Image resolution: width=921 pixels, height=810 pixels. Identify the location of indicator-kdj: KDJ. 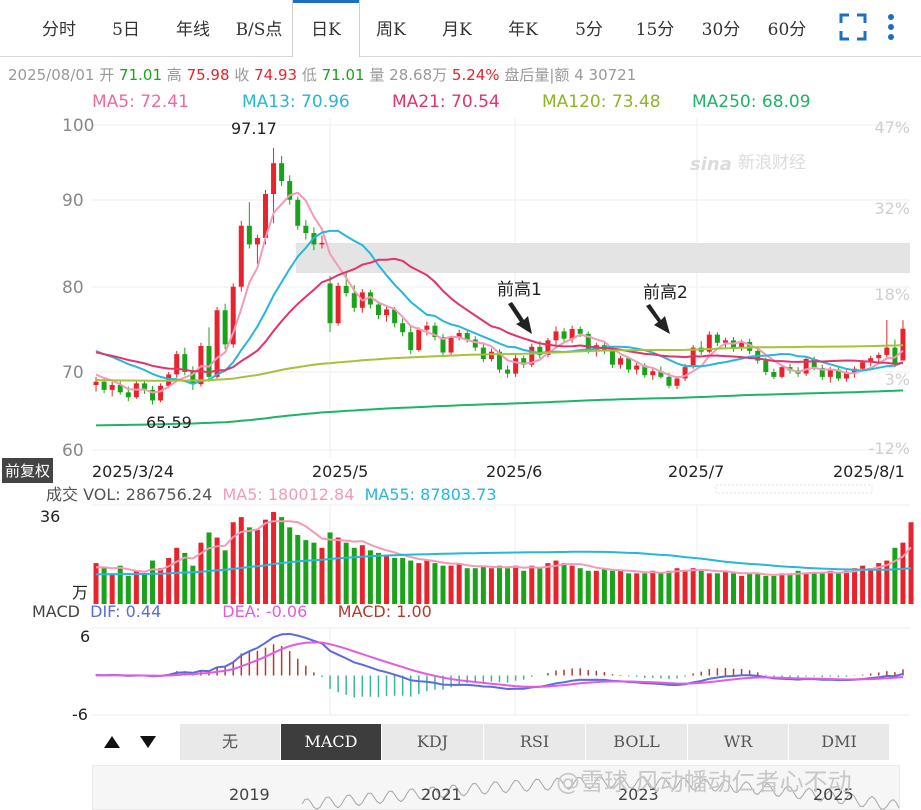
(433, 742).